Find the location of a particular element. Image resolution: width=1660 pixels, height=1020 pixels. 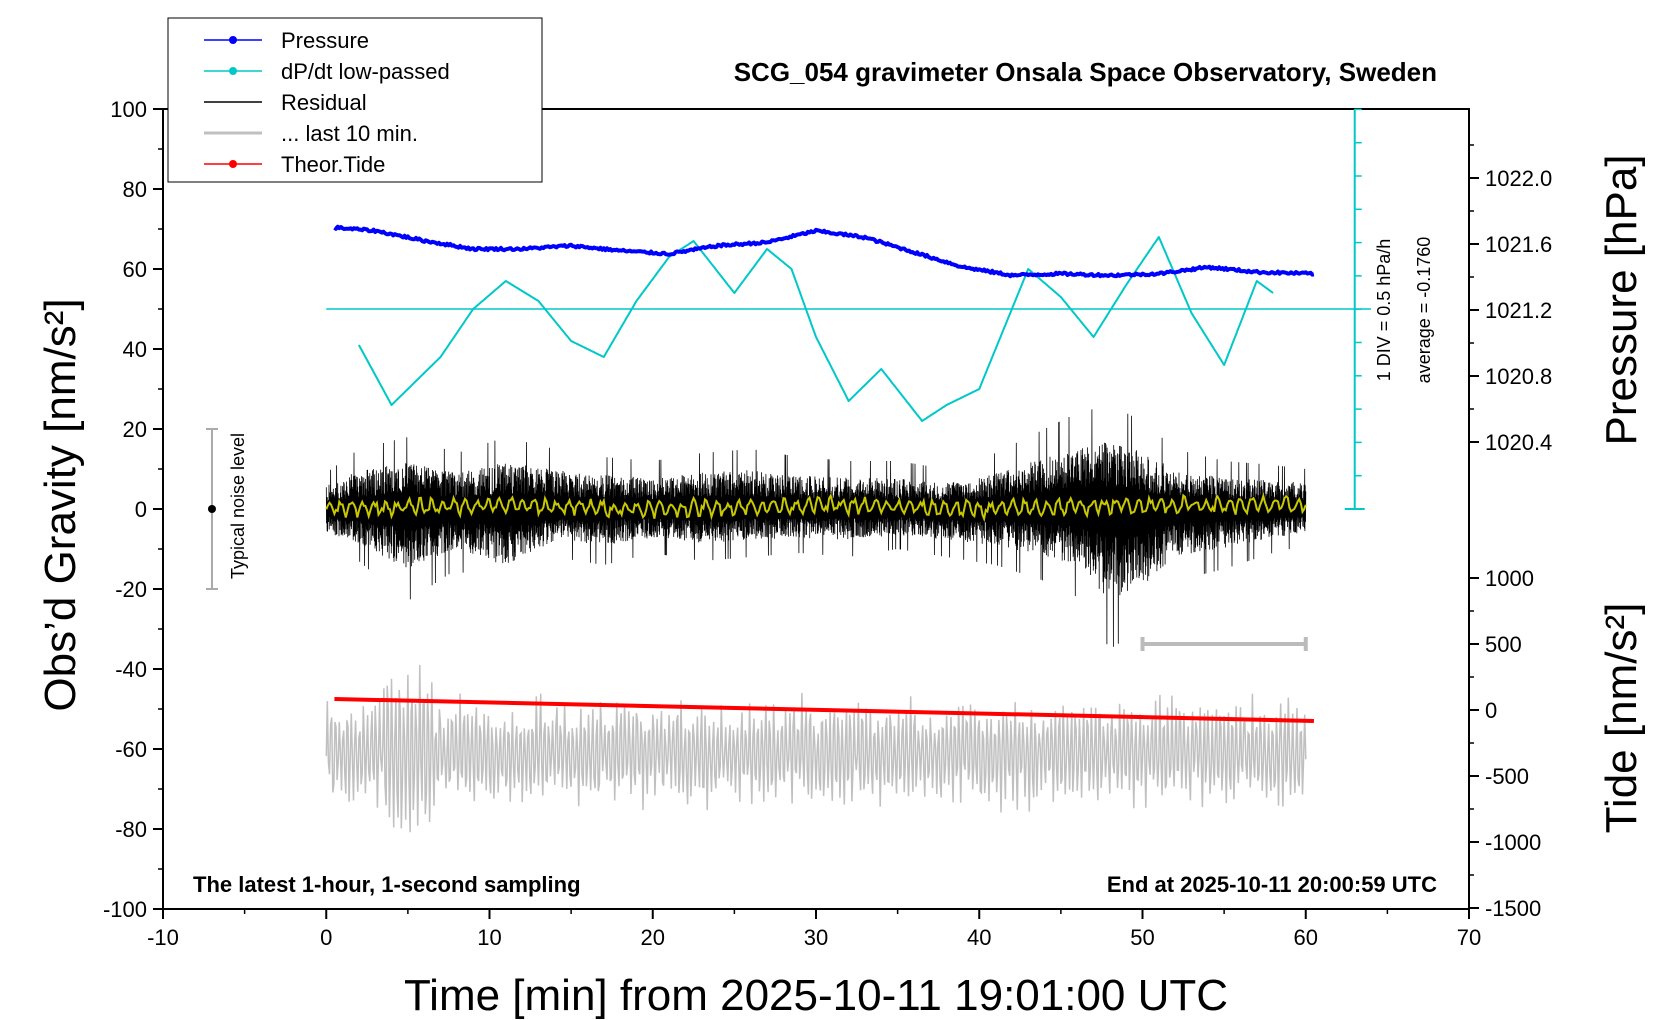

y-tick-label: 0 is located at coordinates (141, 509).